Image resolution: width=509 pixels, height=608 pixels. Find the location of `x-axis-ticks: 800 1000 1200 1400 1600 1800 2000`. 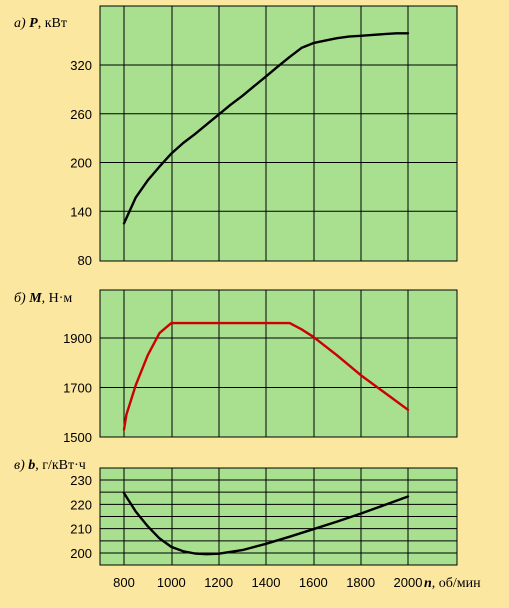

x-axis-ticks: 800 1000 1200 1400 1600 1800 2000 is located at coordinates (267, 582).